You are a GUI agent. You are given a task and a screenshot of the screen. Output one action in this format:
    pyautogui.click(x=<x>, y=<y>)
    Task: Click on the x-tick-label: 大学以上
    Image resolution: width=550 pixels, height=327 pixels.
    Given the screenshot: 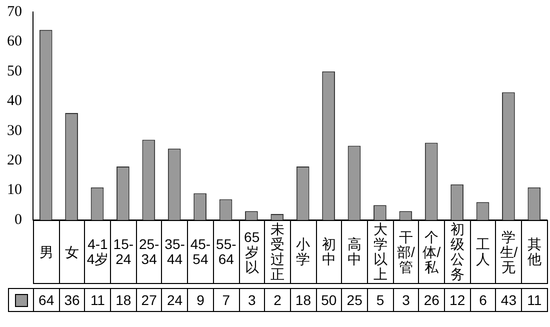 What is the action you would take?
    pyautogui.click(x=380, y=252)
    